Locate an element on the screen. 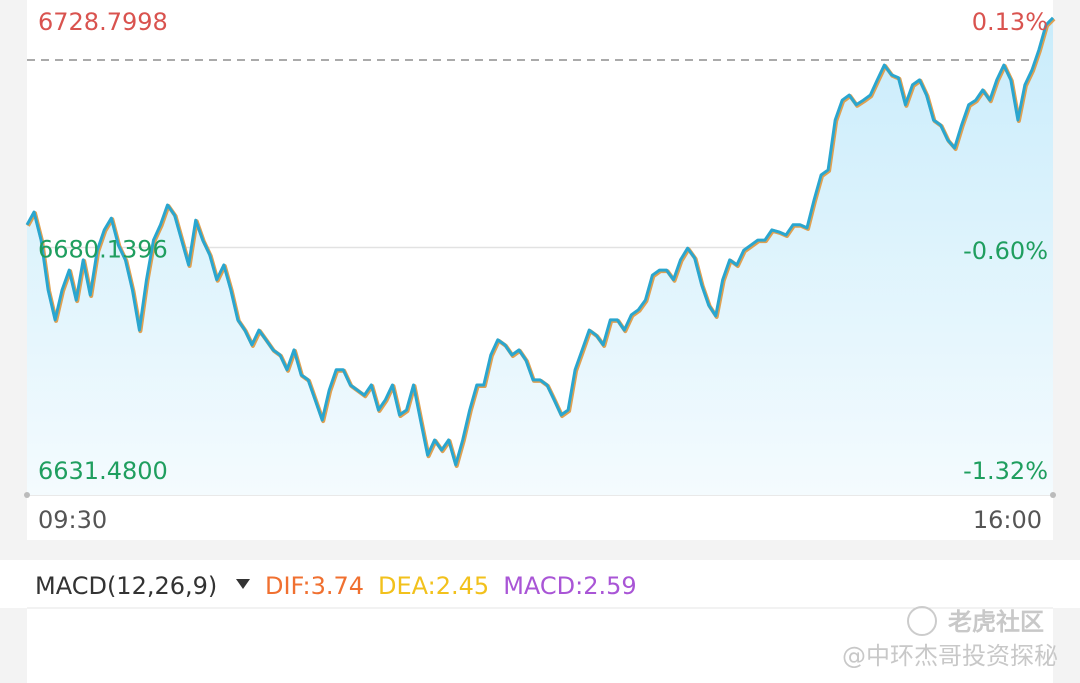 Image resolution: width=1080 pixels, height=683 pixels. macd-indicators: DIF:3.74 DEA:2.45 MACD:2.59 is located at coordinates (451, 586).